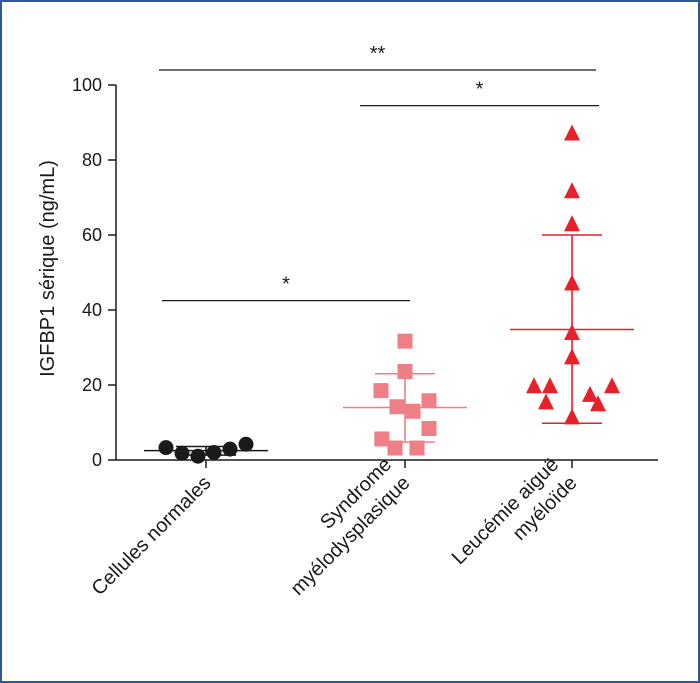  What do you see at coordinates (92, 310) in the screenshot?
I see `y-tick-label: 40` at bounding box center [92, 310].